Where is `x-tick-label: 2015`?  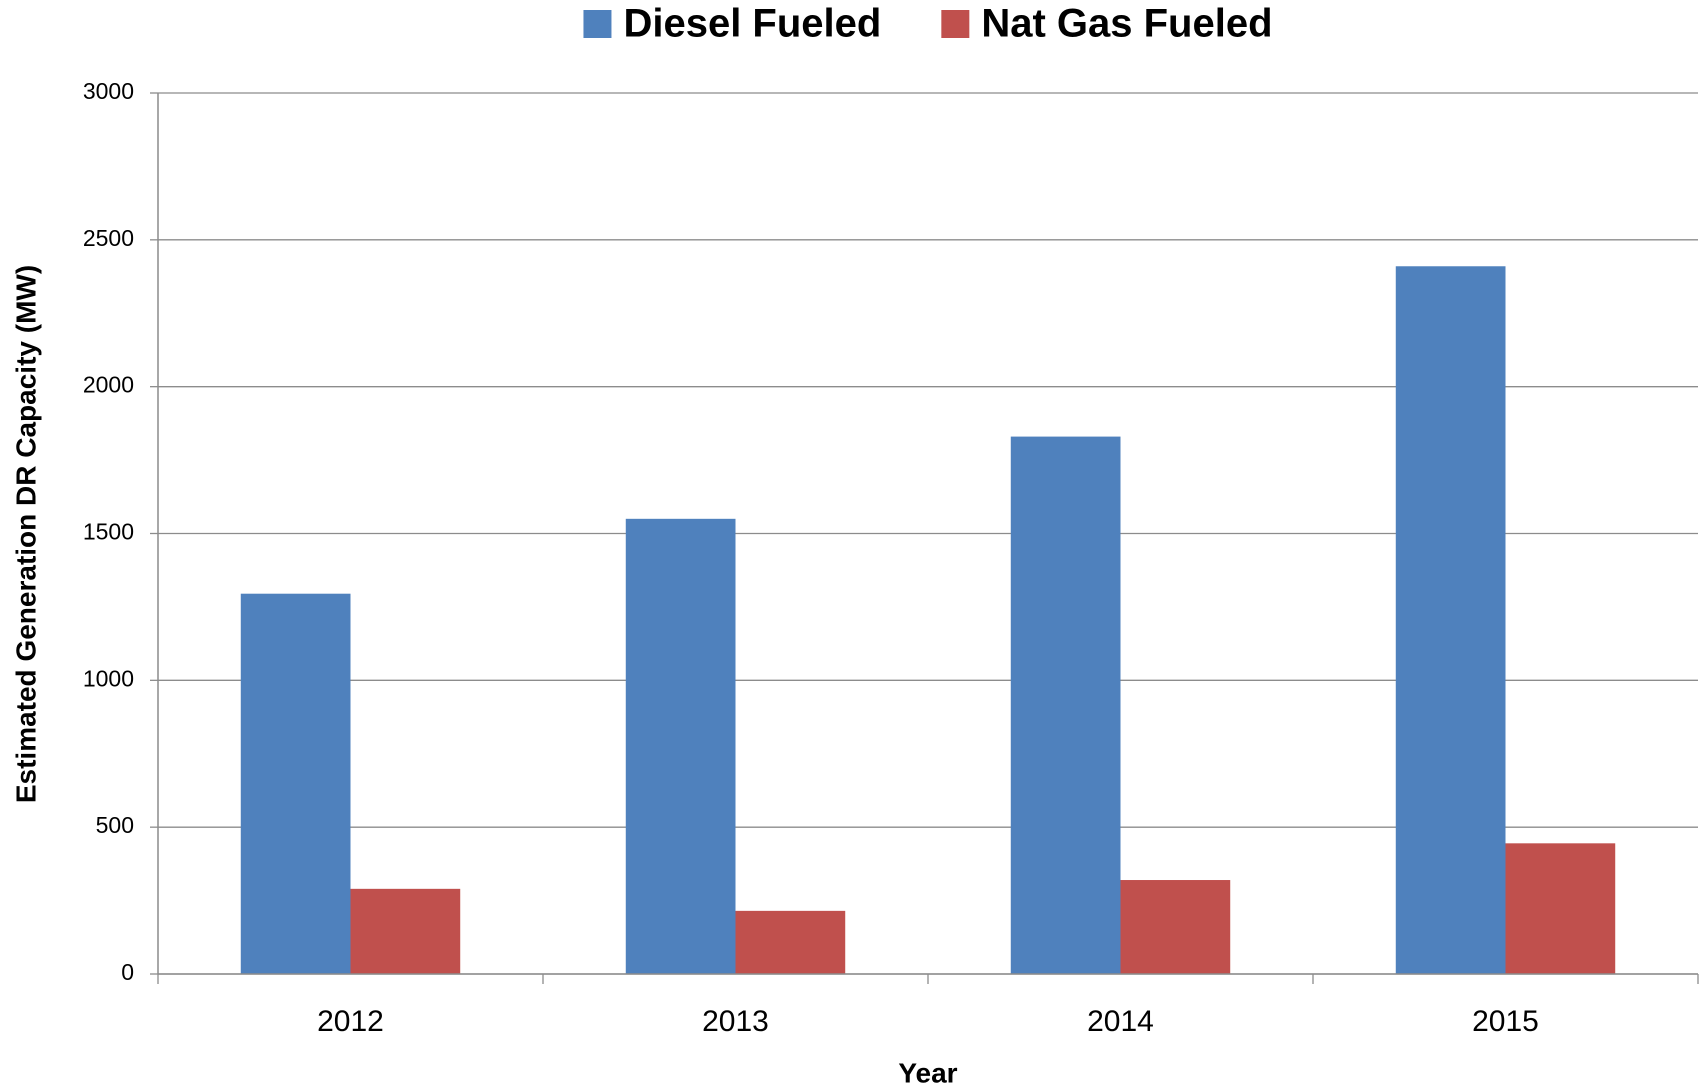 x-tick-label: 2015 is located at coordinates (1505, 1021).